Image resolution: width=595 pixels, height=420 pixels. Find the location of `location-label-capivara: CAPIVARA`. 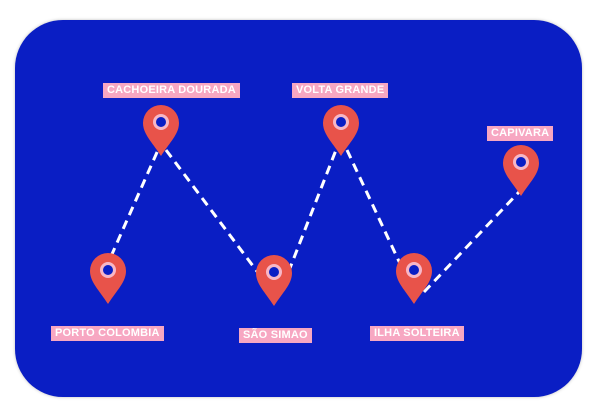

location-label-capivara: CAPIVARA is located at coordinates (520, 133).